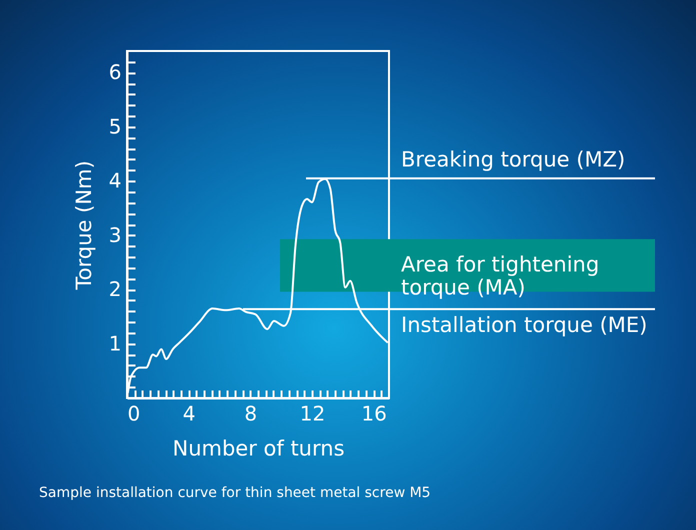 This screenshot has width=696, height=530. I want to click on ref-line-label: Breaking torque (MZ), so click(513, 159).